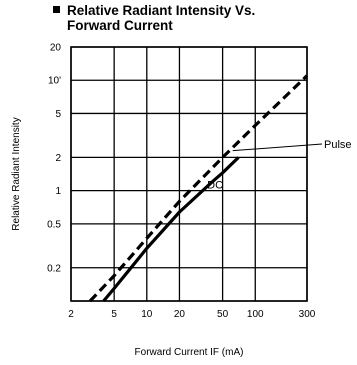 The width and height of the screenshot is (357, 365). What do you see at coordinates (114, 314) in the screenshot?
I see `x-tick-label: 5` at bounding box center [114, 314].